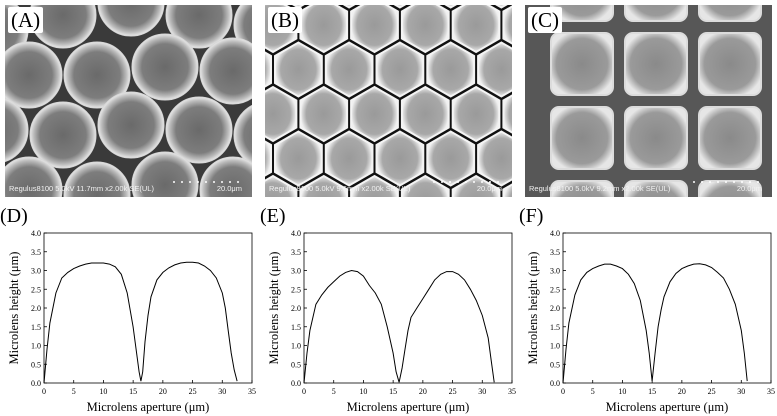 The width and height of the screenshot is (777, 416). Describe the element at coordinates (682, 391) in the screenshot. I see `x-tick-label: 20` at that location.